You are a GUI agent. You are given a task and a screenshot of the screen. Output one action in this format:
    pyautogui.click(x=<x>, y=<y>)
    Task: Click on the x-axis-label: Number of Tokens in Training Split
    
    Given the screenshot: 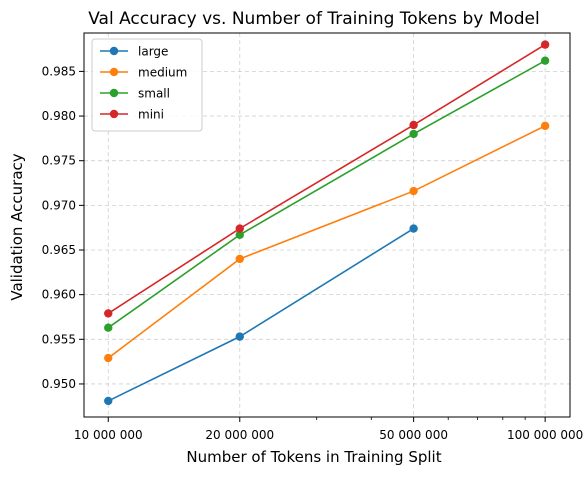 What is the action you would take?
    pyautogui.click(x=313, y=457)
    